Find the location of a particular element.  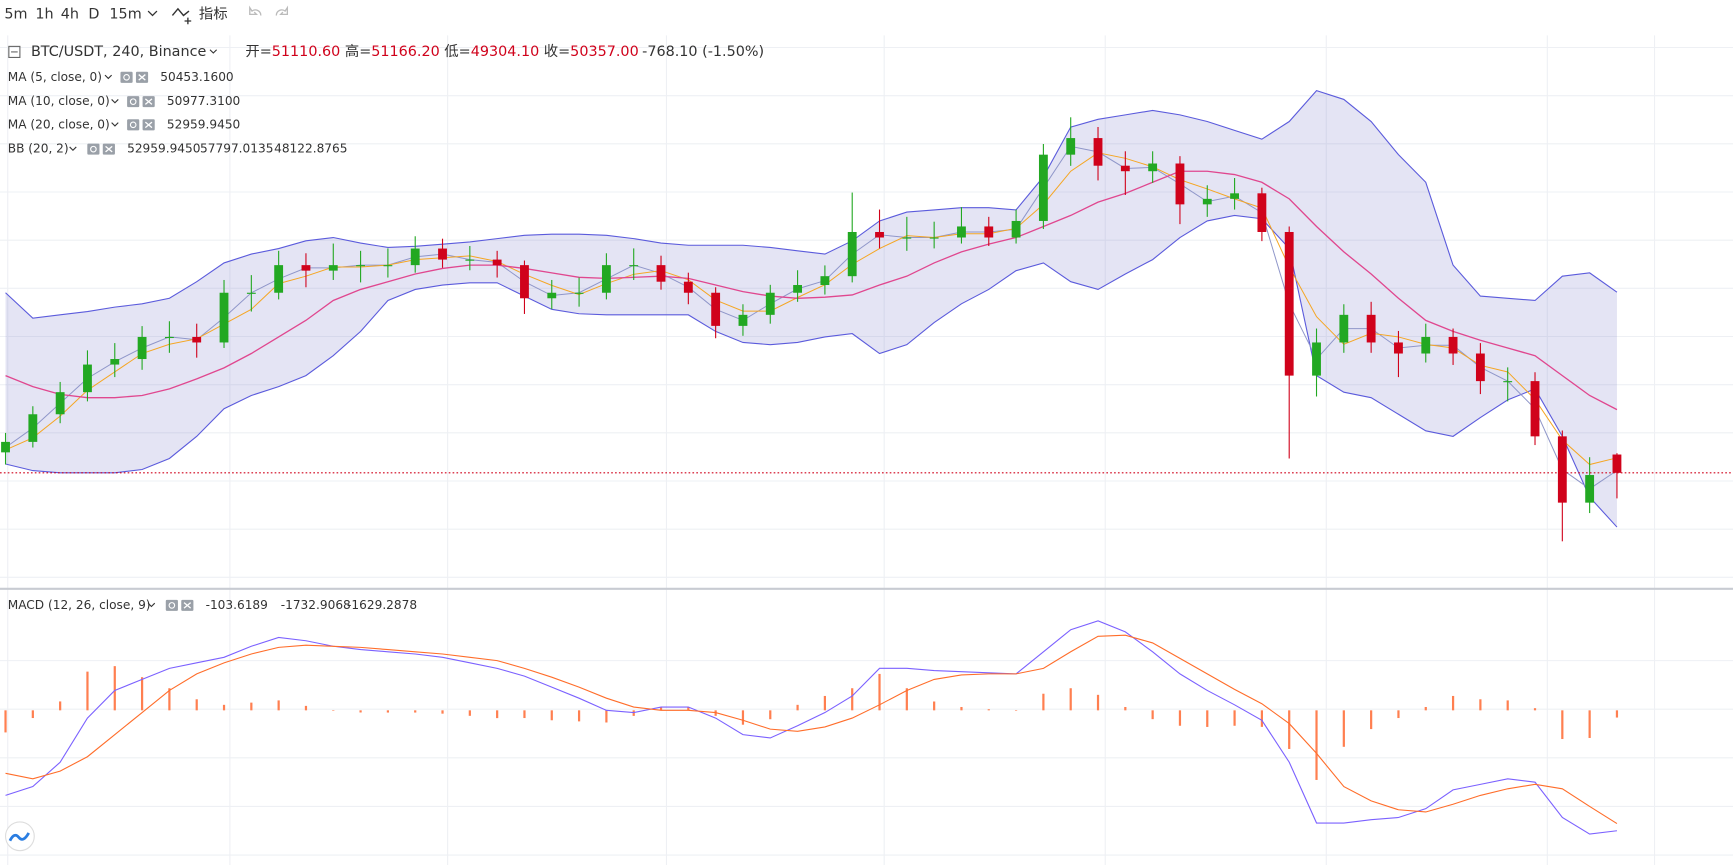

ohlc-value: 51110.60 is located at coordinates (306, 52).